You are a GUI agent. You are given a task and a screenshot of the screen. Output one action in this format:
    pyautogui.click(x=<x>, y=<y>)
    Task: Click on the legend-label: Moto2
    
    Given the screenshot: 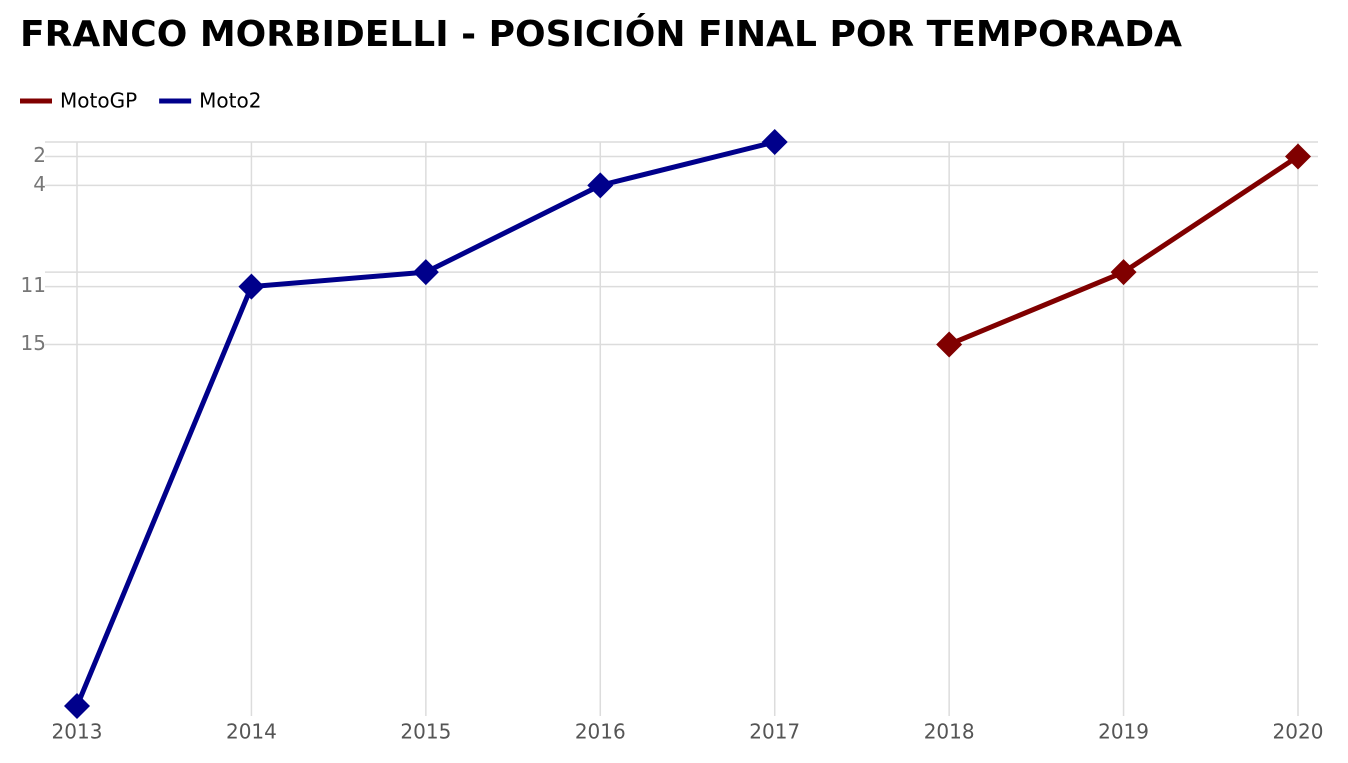 What is the action you would take?
    pyautogui.click(x=230, y=101)
    